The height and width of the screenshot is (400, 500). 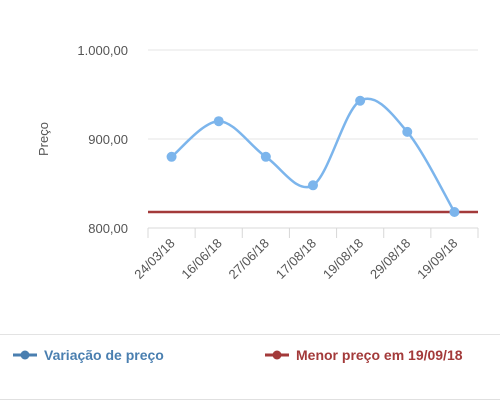 I want to click on y-tick-label: 1.000,00, so click(x=102, y=50).